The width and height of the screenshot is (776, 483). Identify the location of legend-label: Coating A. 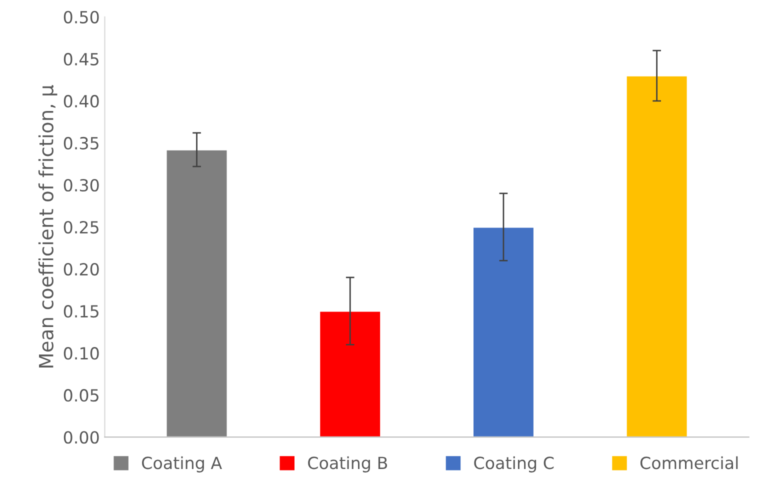
(182, 464).